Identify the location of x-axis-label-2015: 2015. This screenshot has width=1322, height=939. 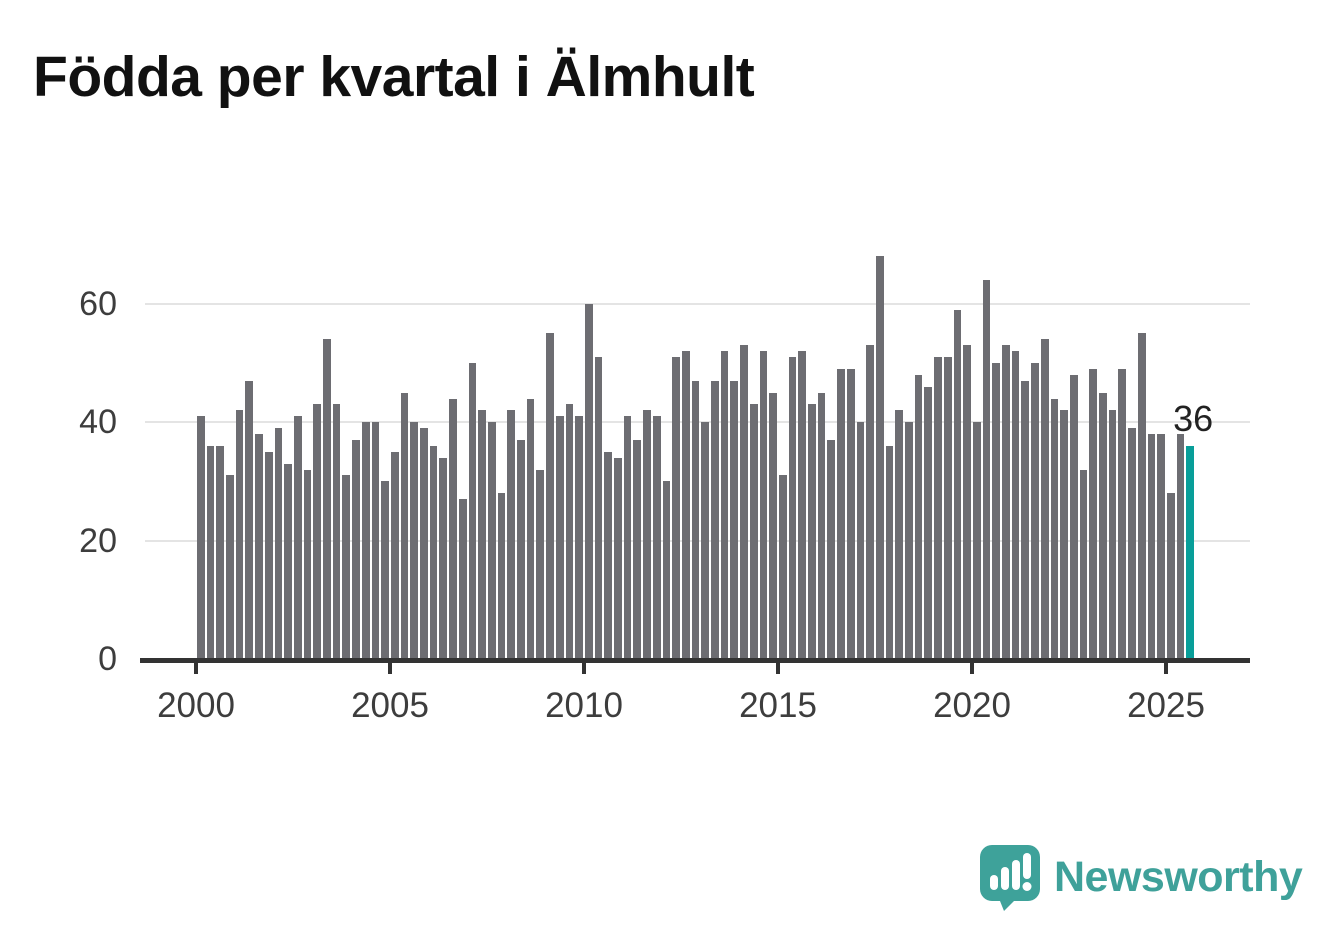
(778, 705).